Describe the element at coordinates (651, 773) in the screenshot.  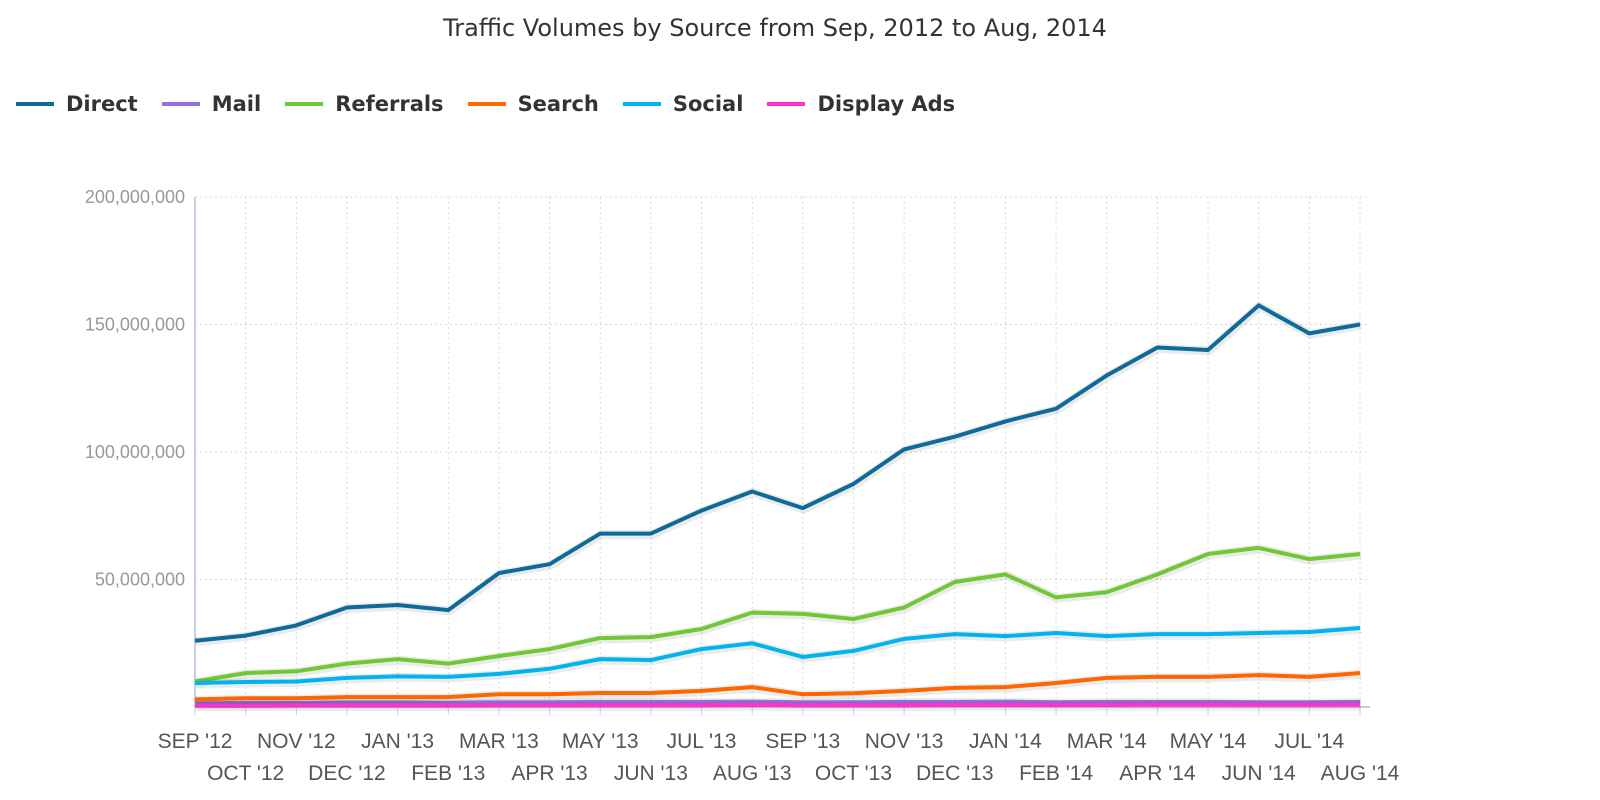
I see `x-tick-label: JUN '13` at that location.